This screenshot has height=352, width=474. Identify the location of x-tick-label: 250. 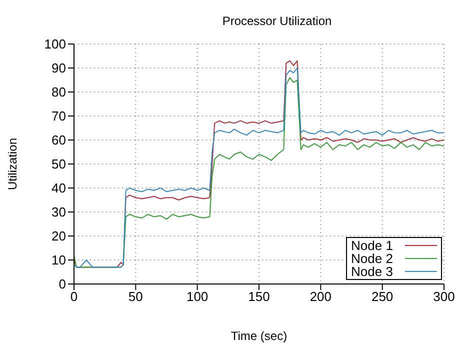
(382, 296).